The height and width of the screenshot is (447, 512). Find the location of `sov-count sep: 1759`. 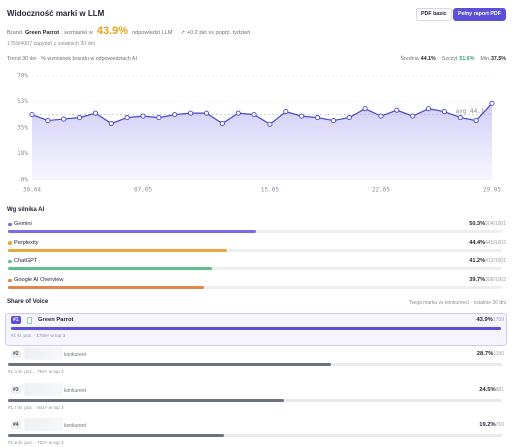

sov-count sep: 1759 is located at coordinates (498, 320).